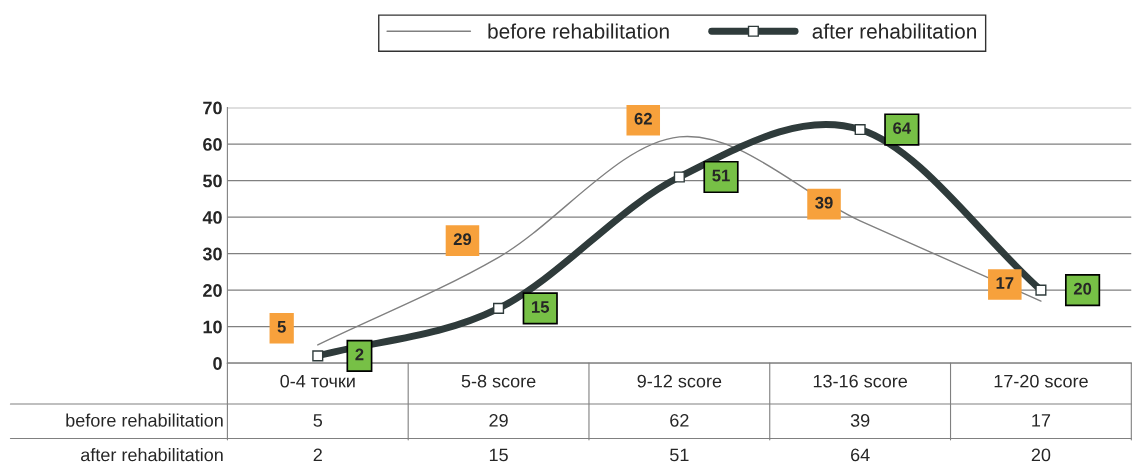 The image size is (1137, 468). I want to click on x-tick-label: 17-20 score, so click(1041, 381).